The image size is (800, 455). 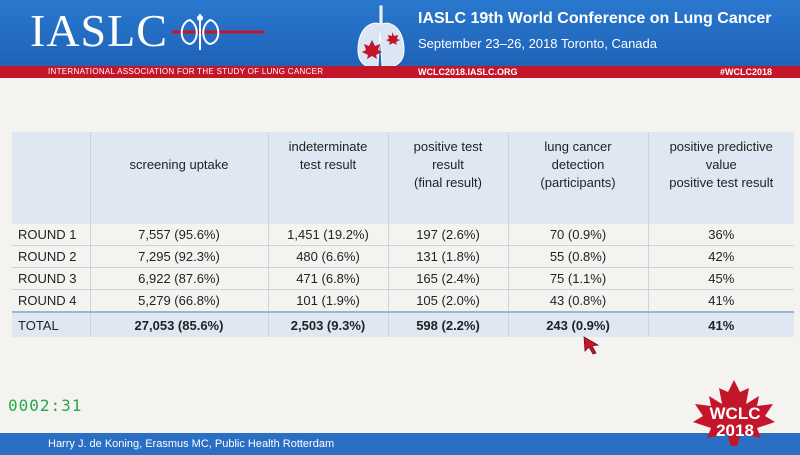 What do you see at coordinates (178, 256) in the screenshot?
I see `screening-uptake-cell: 7,295 (92.3%)` at bounding box center [178, 256].